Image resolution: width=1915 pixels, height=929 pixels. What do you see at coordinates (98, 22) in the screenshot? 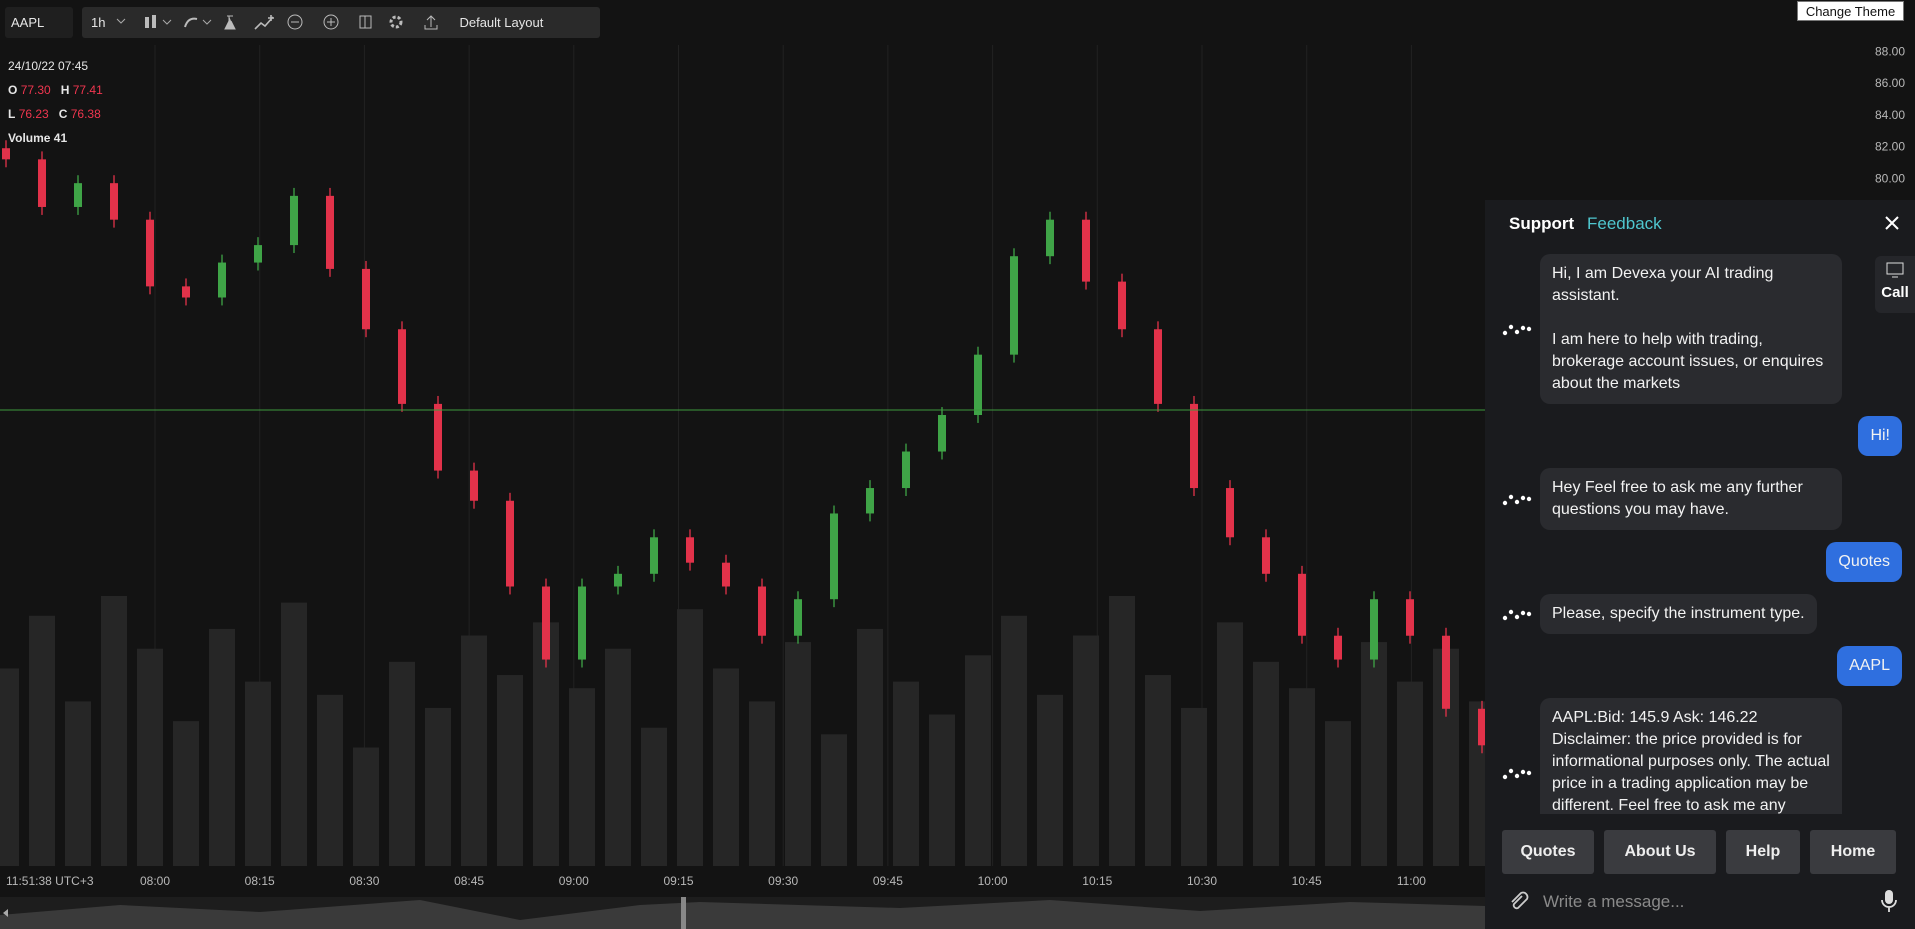
I see `interval: 1h` at bounding box center [98, 22].